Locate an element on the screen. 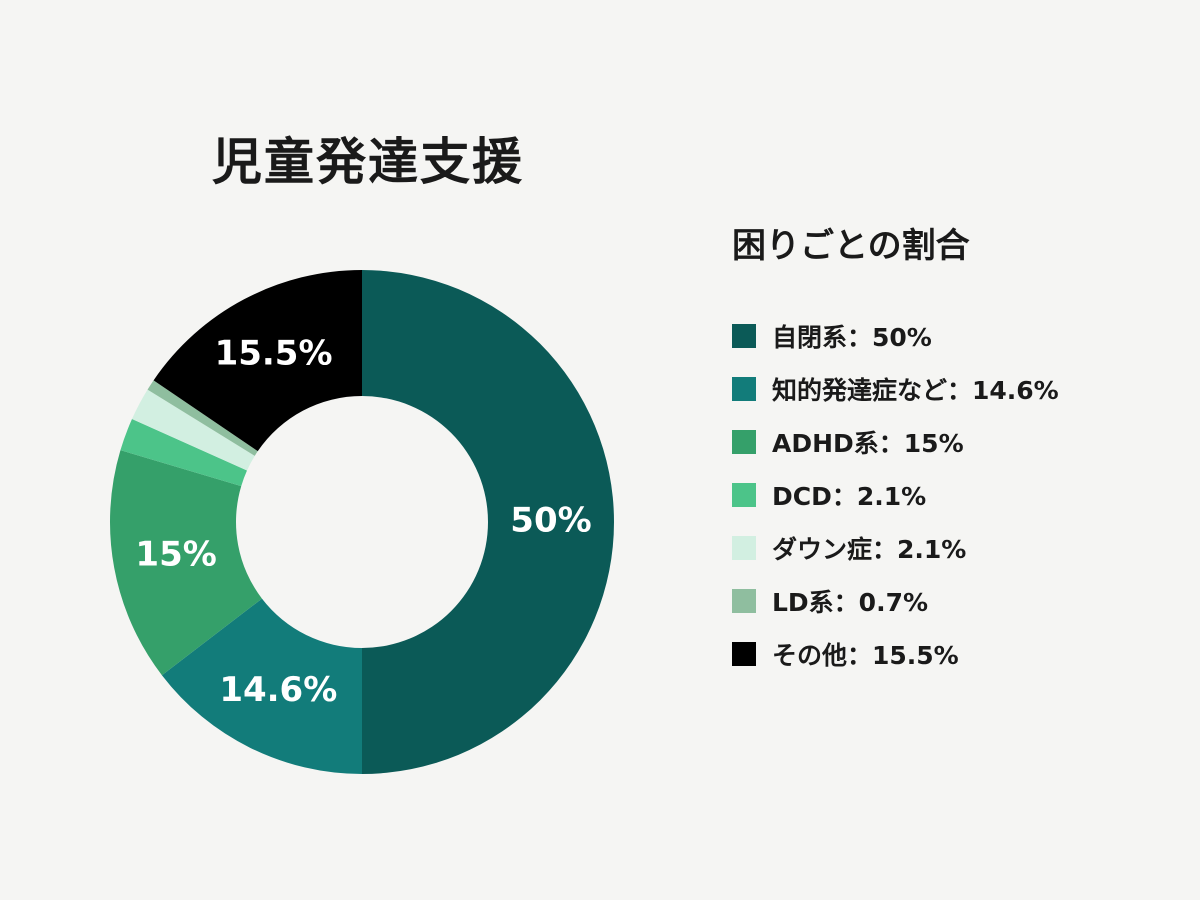 Image resolution: width=1200 pixels, height=900 pixels. legend-item: その他：15.5% is located at coordinates (895, 653).